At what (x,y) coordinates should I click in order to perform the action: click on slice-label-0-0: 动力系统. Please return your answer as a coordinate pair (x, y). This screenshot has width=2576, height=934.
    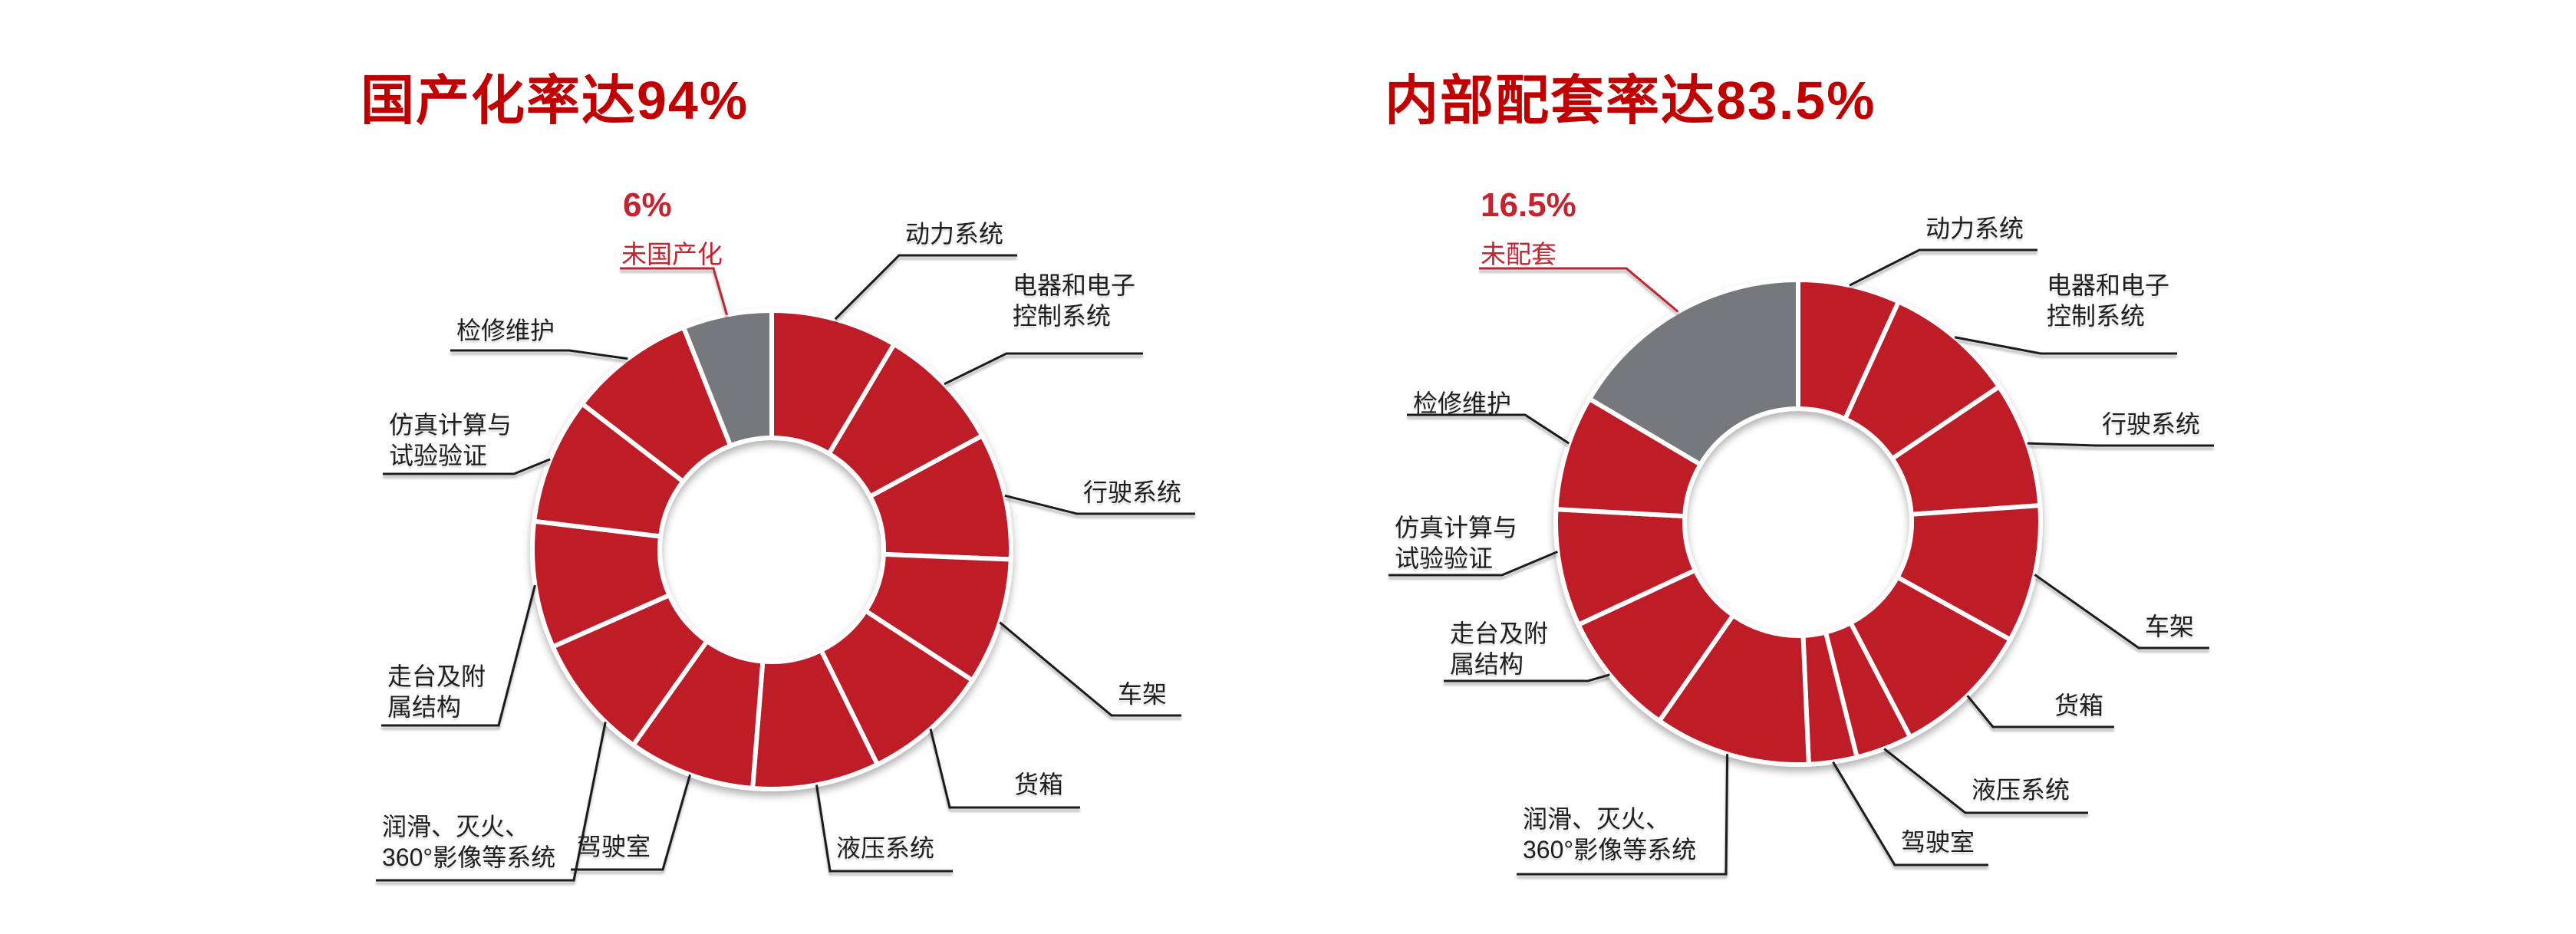
    Looking at the image, I should click on (954, 234).